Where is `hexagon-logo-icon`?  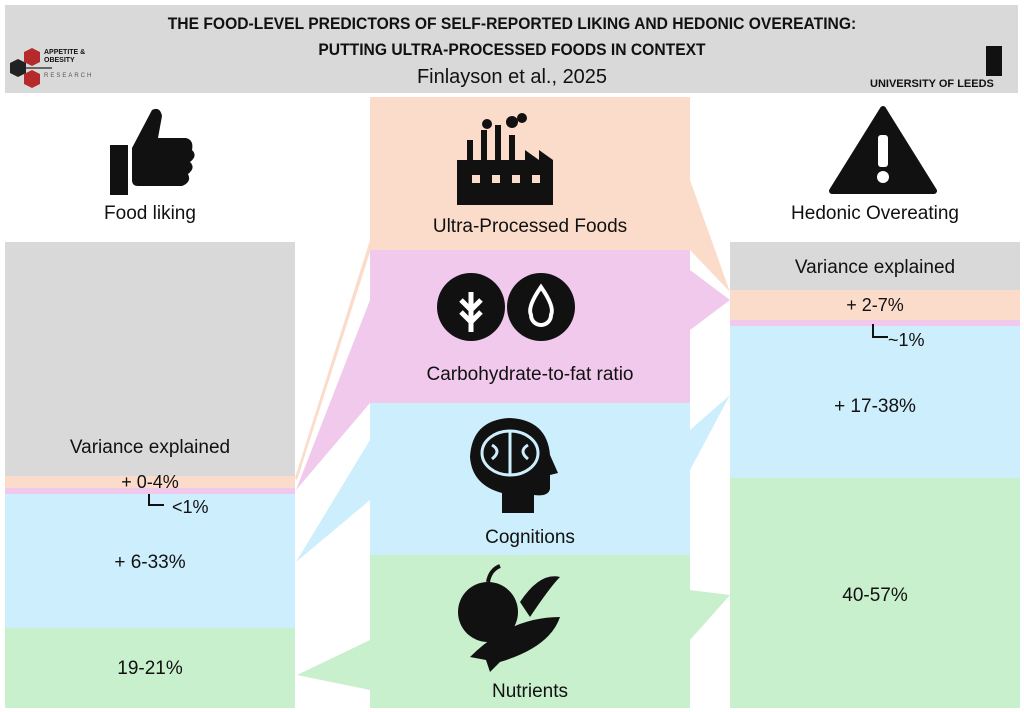 hexagon-logo-icon is located at coordinates (31, 68).